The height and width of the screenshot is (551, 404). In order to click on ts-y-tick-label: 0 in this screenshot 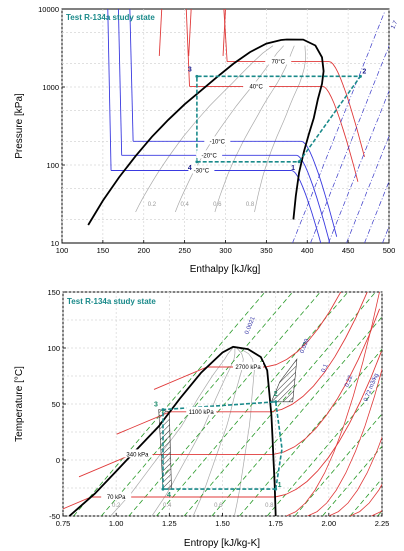, I will do `click(58, 460)`.